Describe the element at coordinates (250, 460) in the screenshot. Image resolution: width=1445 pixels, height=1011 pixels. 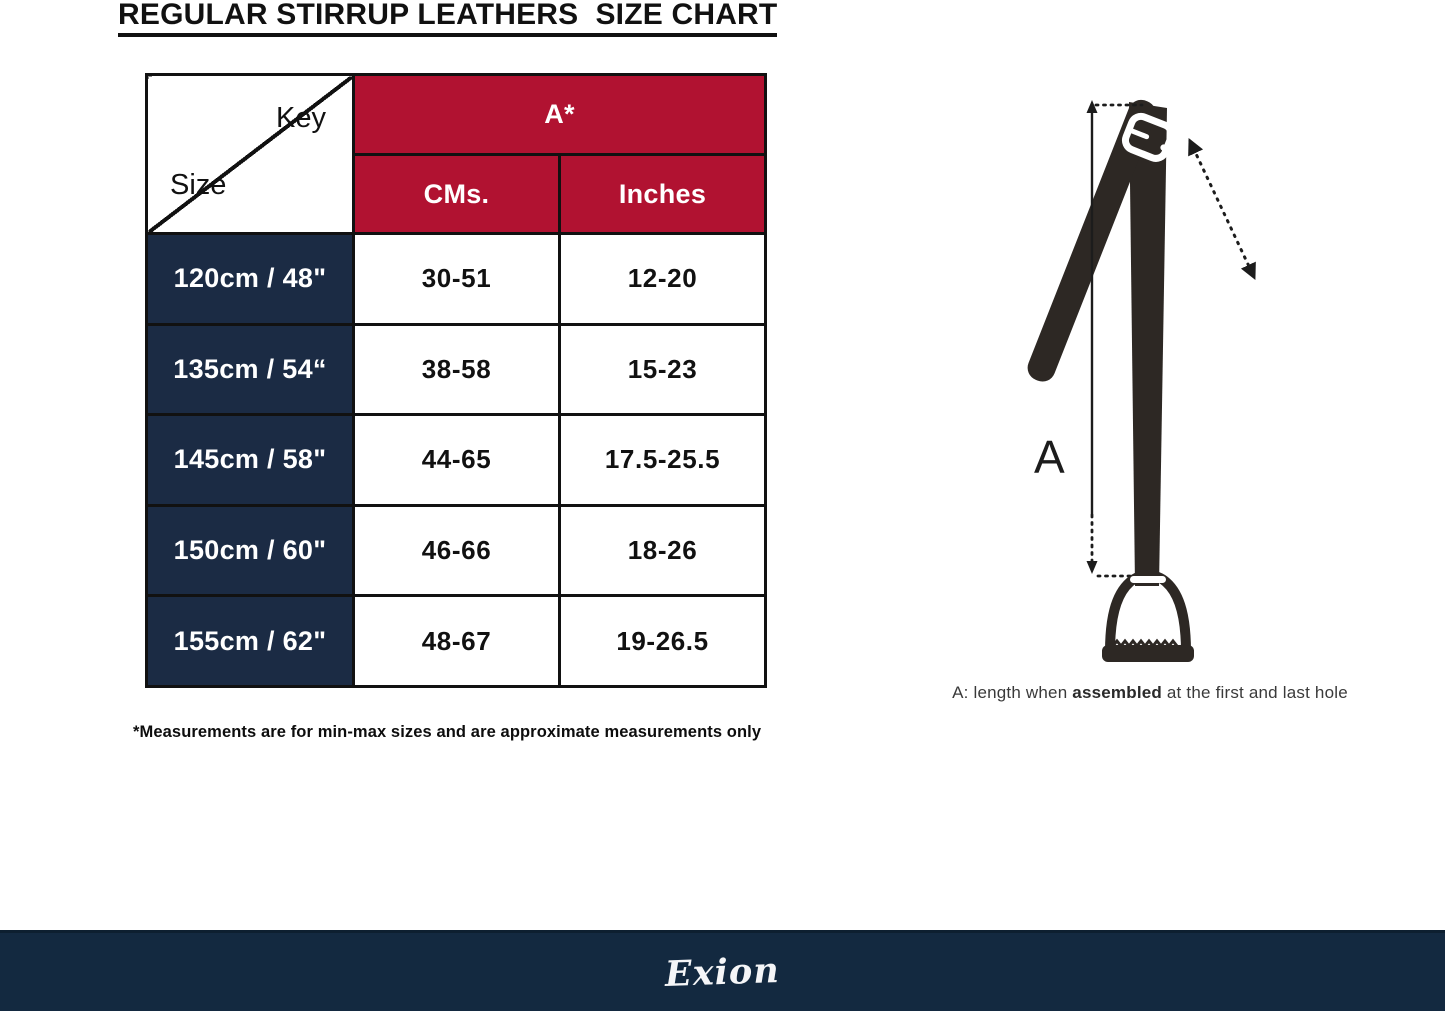
I see `row-size-cell: 145cm / 58"` at that location.